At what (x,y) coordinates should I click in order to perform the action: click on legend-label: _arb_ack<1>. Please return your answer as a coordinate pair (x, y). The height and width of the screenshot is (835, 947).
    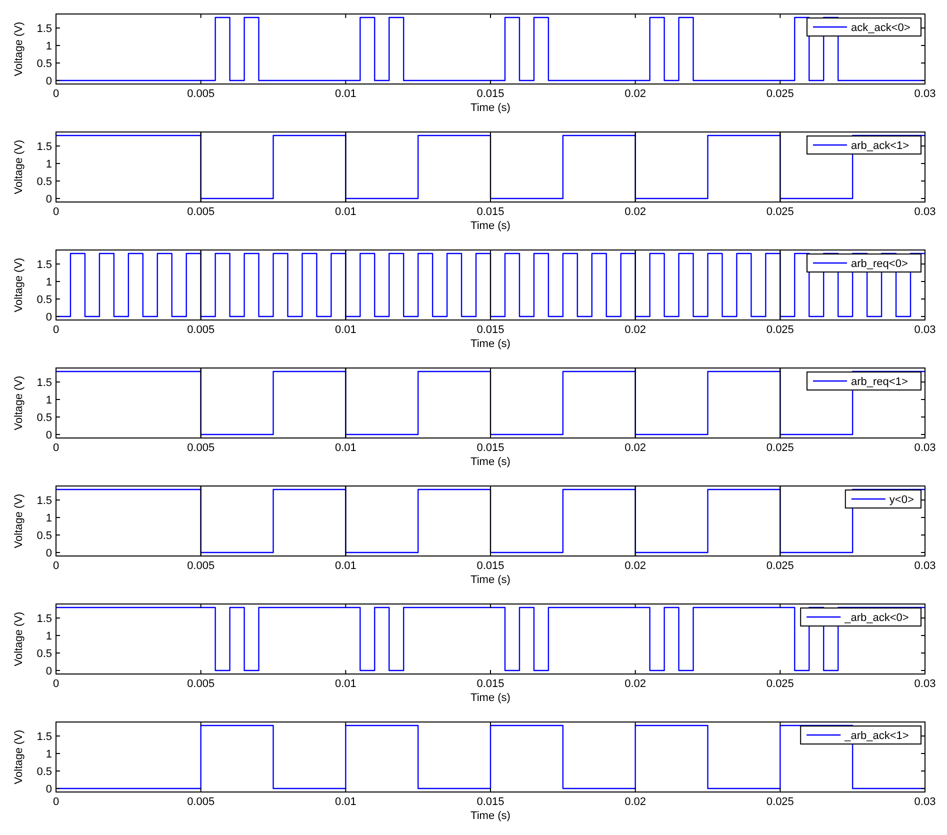
    Looking at the image, I should click on (876, 736).